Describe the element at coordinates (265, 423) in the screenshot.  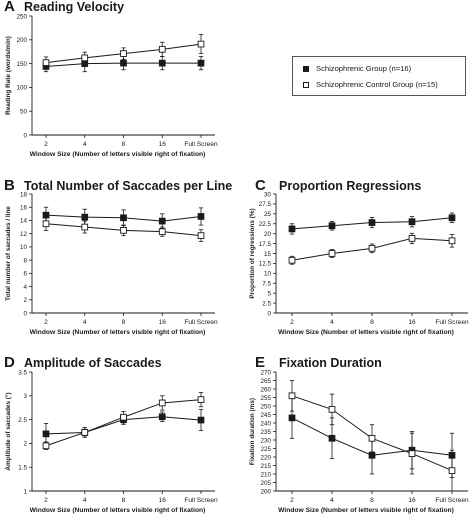
I see `y-tick-label: 240` at that location.